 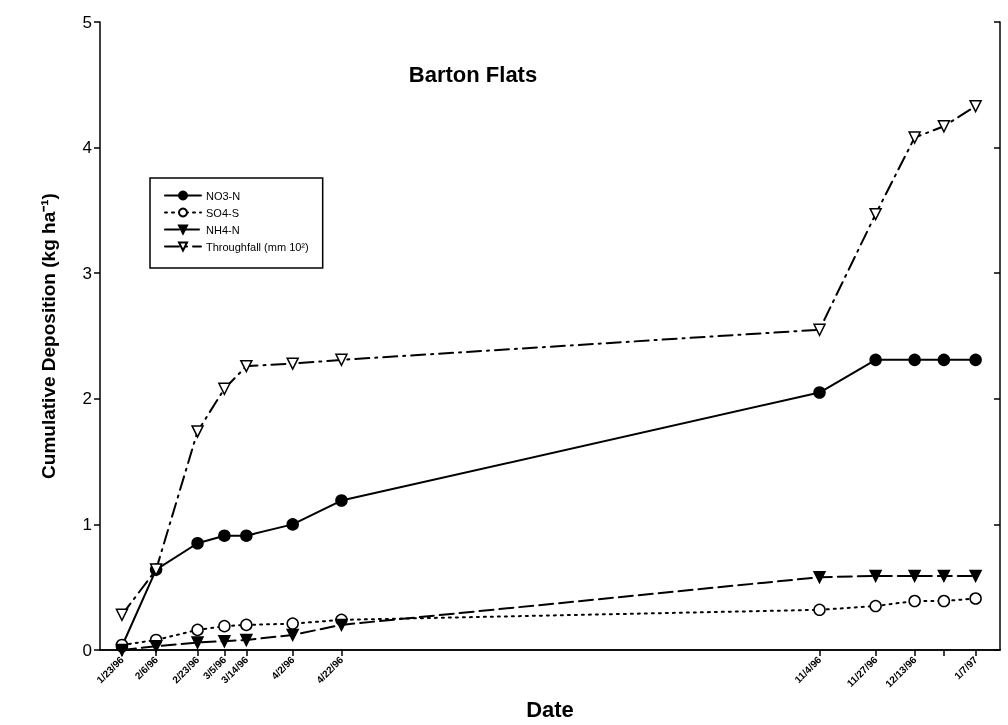 What do you see at coordinates (550, 709) in the screenshot?
I see `x-axis-title: Date` at bounding box center [550, 709].